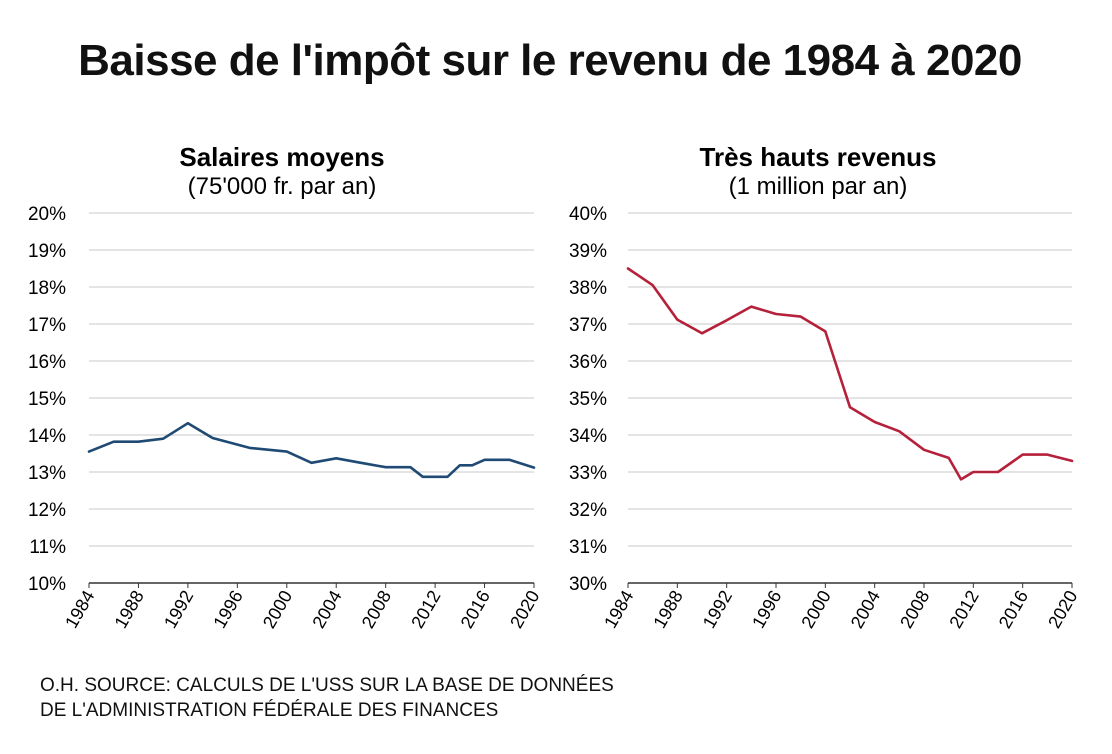 The width and height of the screenshot is (1112, 754). Describe the element at coordinates (282, 186) in the screenshot. I see `chart-subtitle: (75'000 fr. par an)` at that location.